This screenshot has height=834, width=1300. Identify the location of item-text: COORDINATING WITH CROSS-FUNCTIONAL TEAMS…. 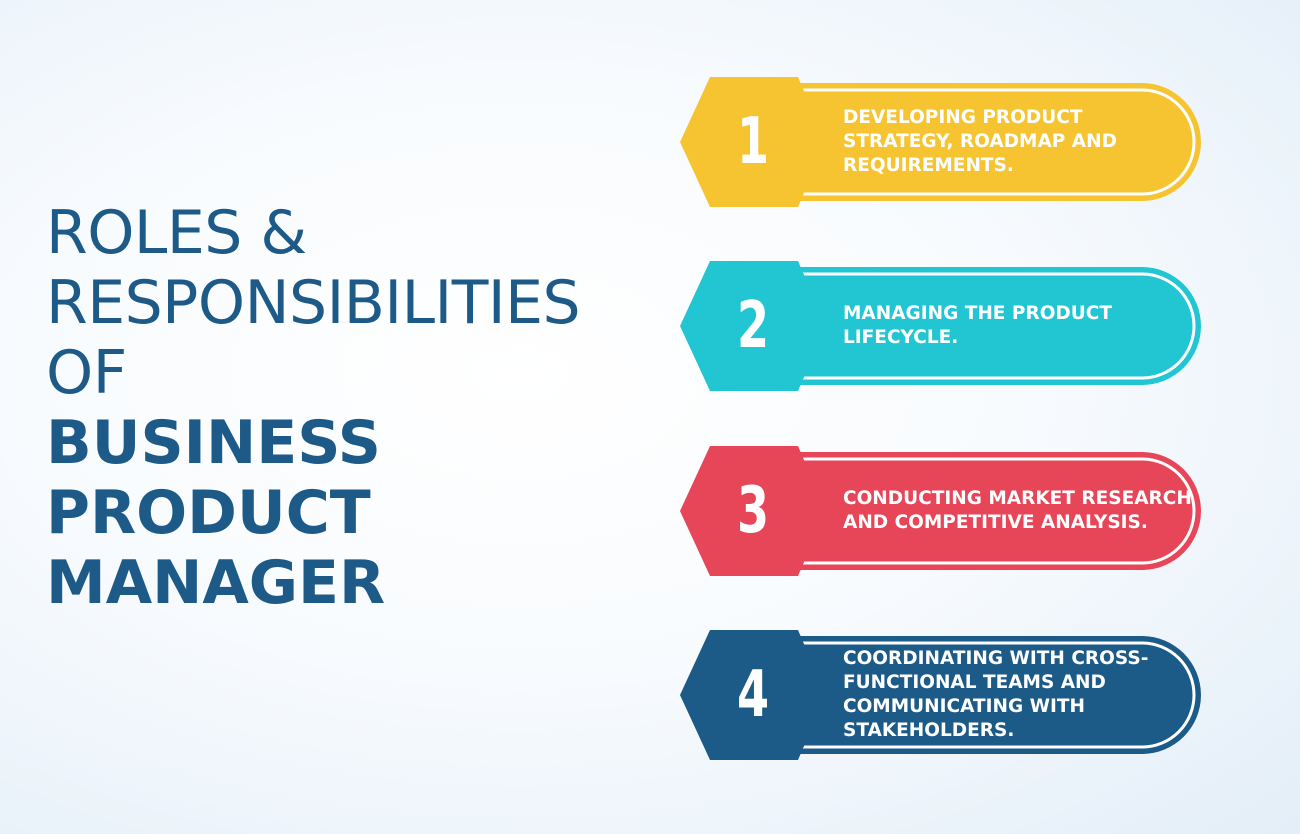
(1019, 695).